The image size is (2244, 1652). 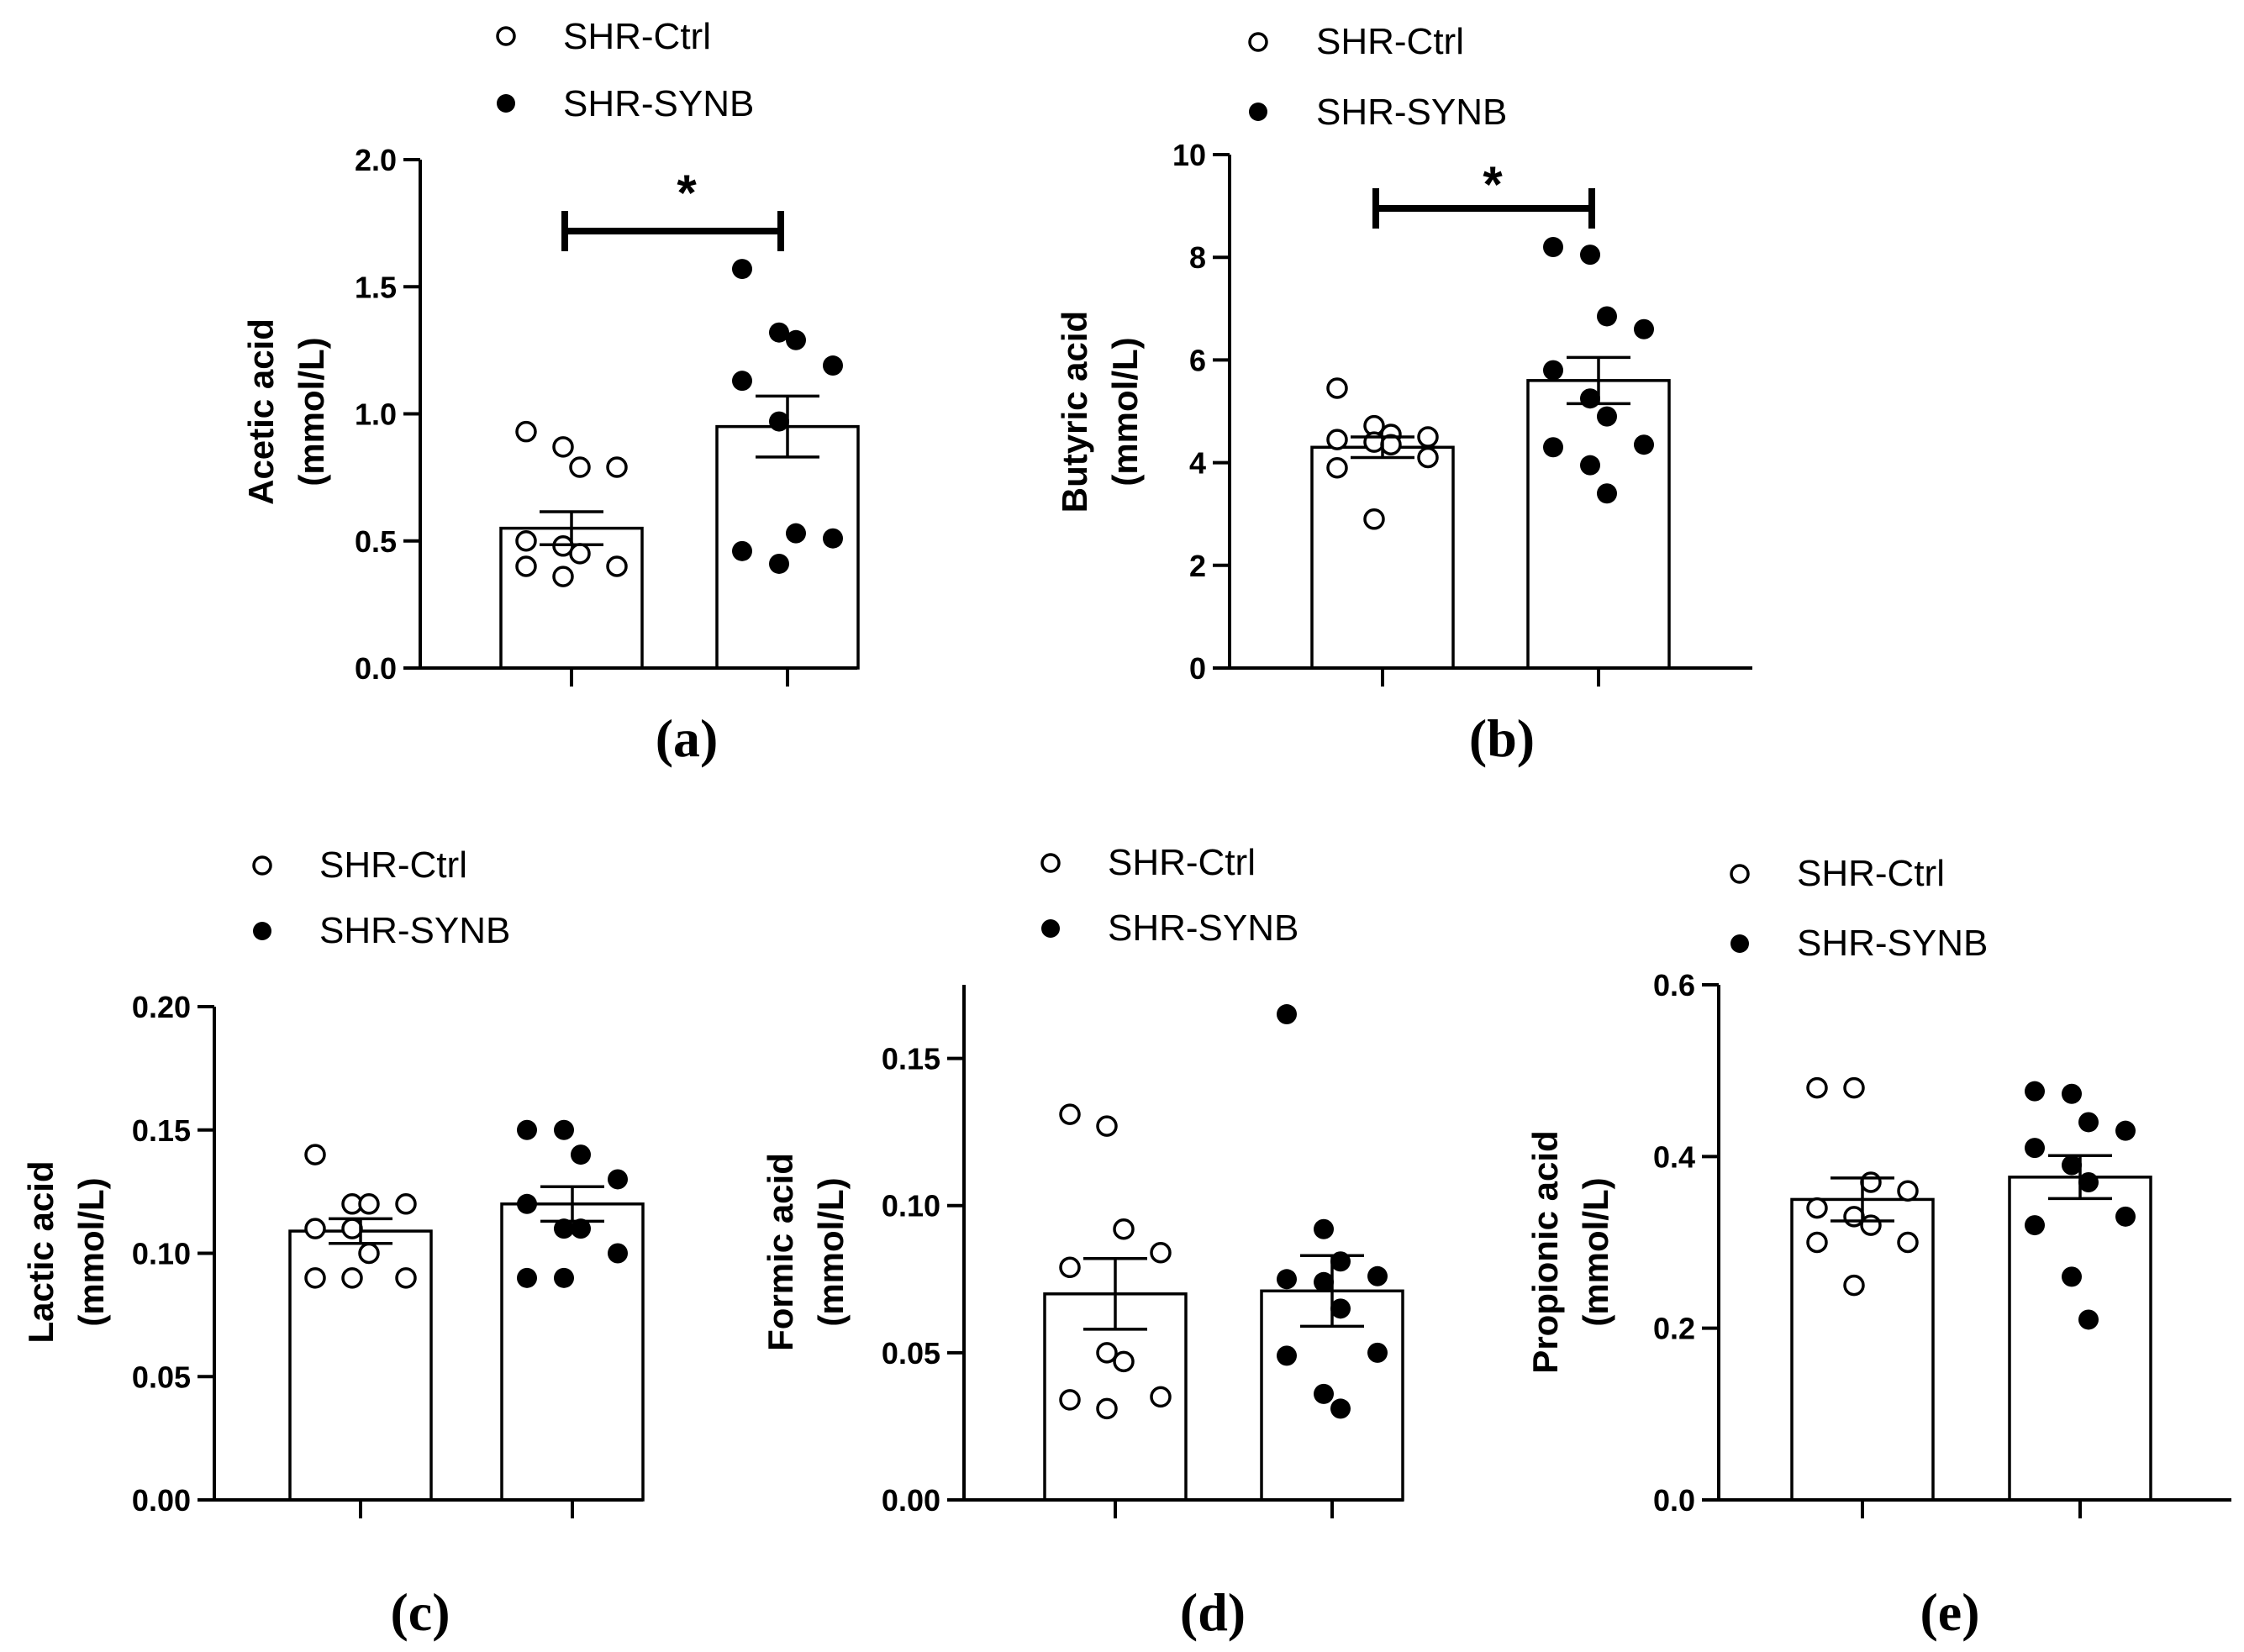 What do you see at coordinates (1189, 155) in the screenshot?
I see `y-tick-label: 10` at bounding box center [1189, 155].